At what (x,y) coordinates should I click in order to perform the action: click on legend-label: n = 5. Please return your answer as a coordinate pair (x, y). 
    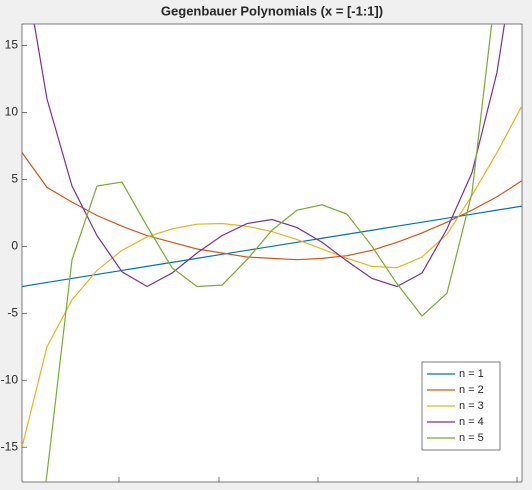
    Looking at the image, I should click on (471, 438).